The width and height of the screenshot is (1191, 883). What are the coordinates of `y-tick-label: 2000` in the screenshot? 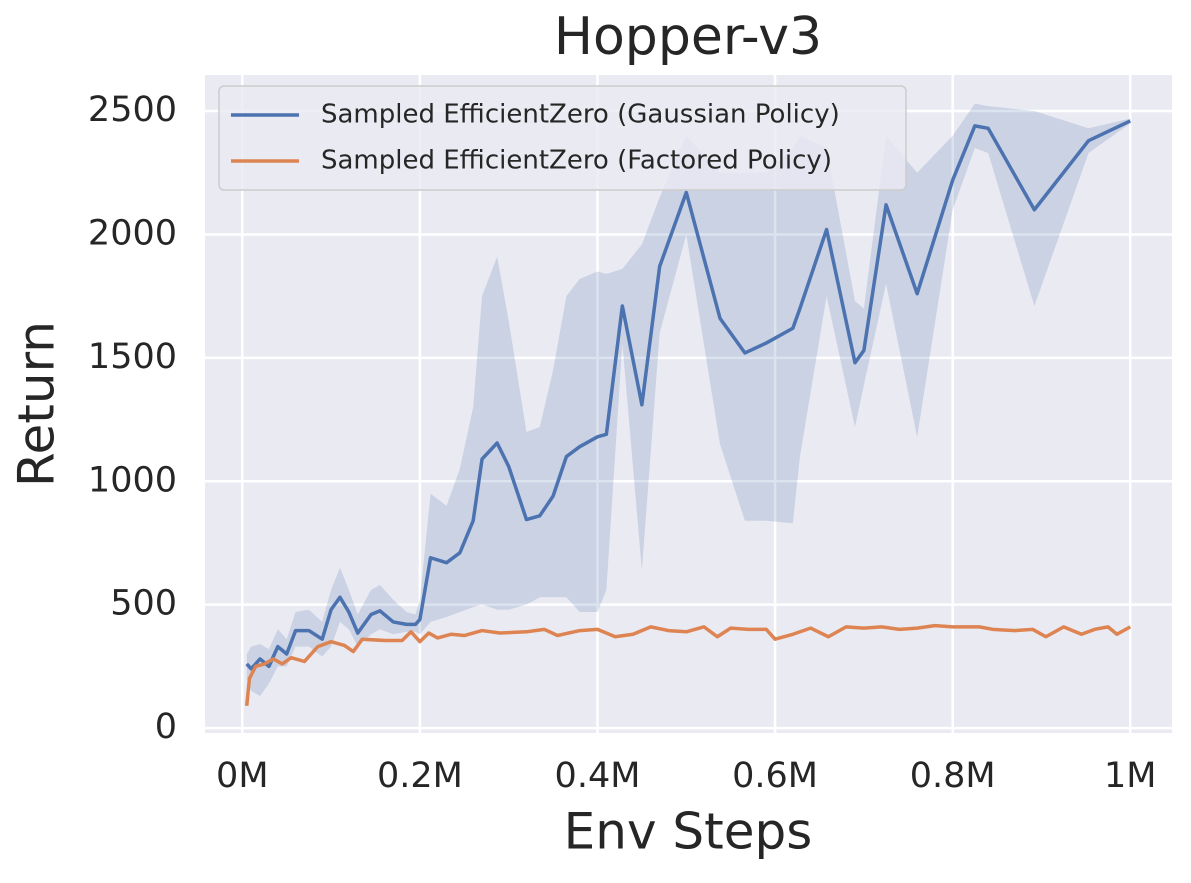 It's located at (132, 233).